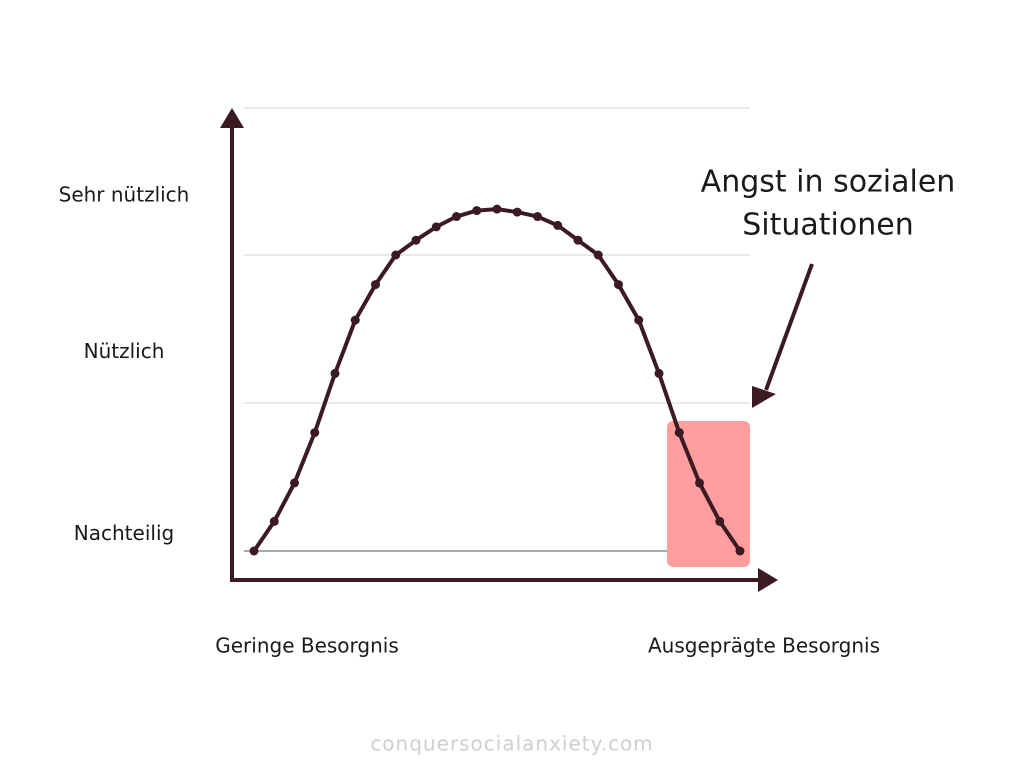 Image resolution: width=1024 pixels, height=768 pixels. What do you see at coordinates (789, 327) in the screenshot?
I see `annotation-arrow` at bounding box center [789, 327].